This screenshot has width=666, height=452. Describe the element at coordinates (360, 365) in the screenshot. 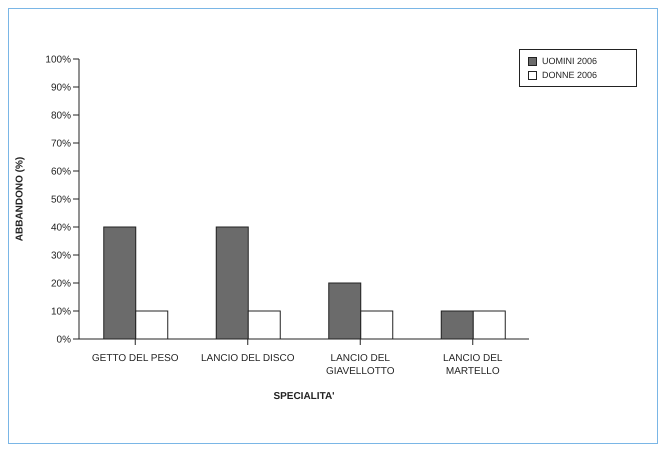

I see `x-tick-label: LANCIO DEL GIAVELLOTTO` at that location.